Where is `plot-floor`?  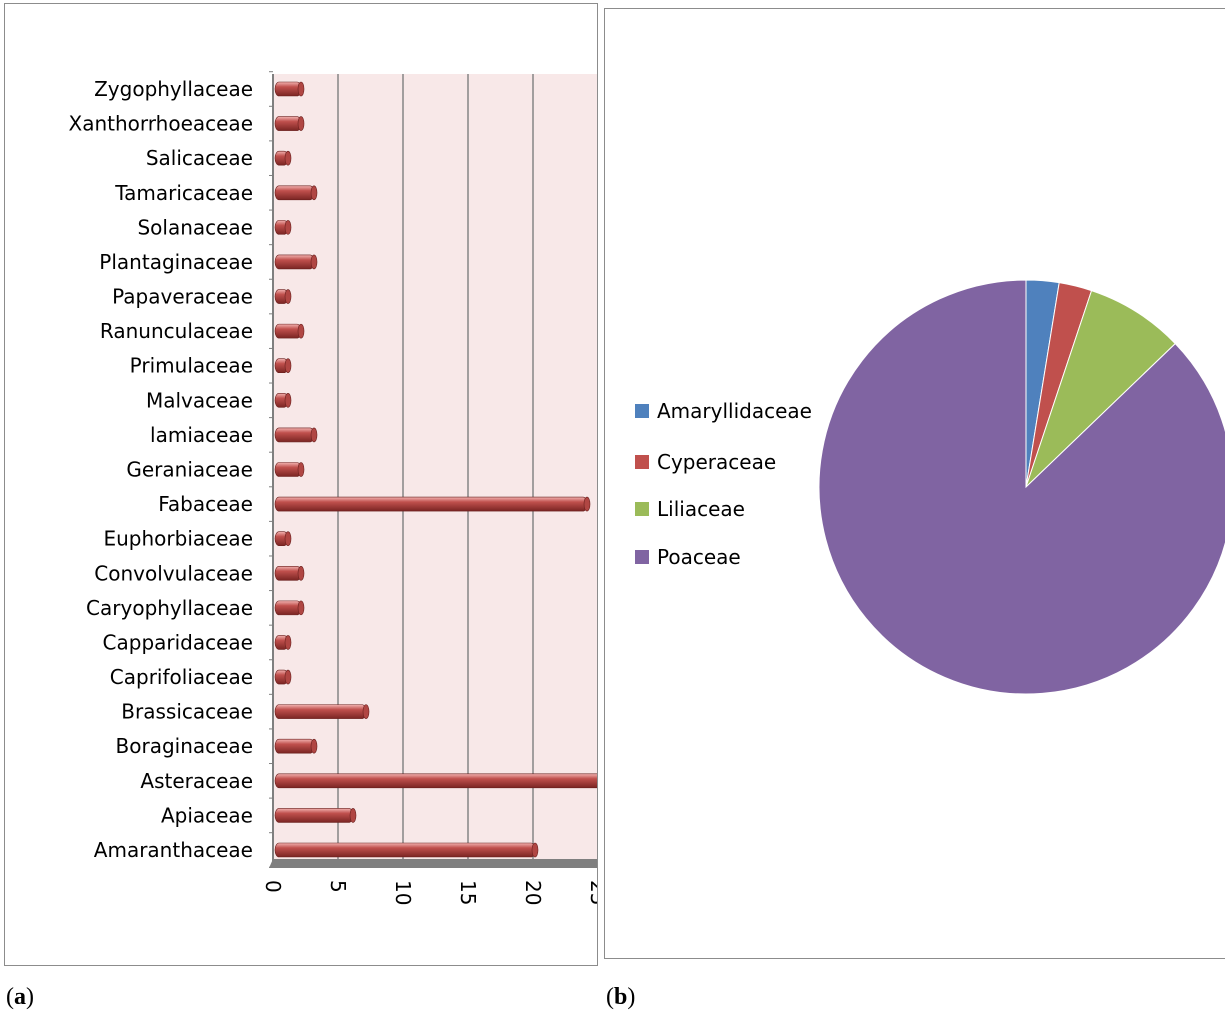 plot-floor is located at coordinates (433, 863).